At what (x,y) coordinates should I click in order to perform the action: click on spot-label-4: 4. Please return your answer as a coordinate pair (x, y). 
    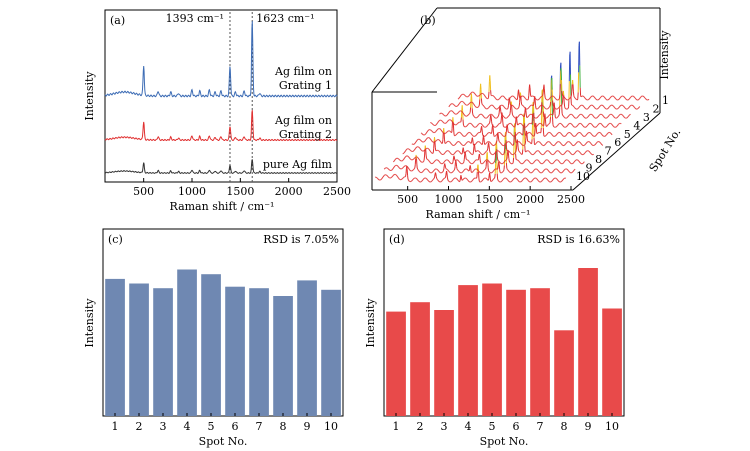
    Looking at the image, I should click on (636, 125).